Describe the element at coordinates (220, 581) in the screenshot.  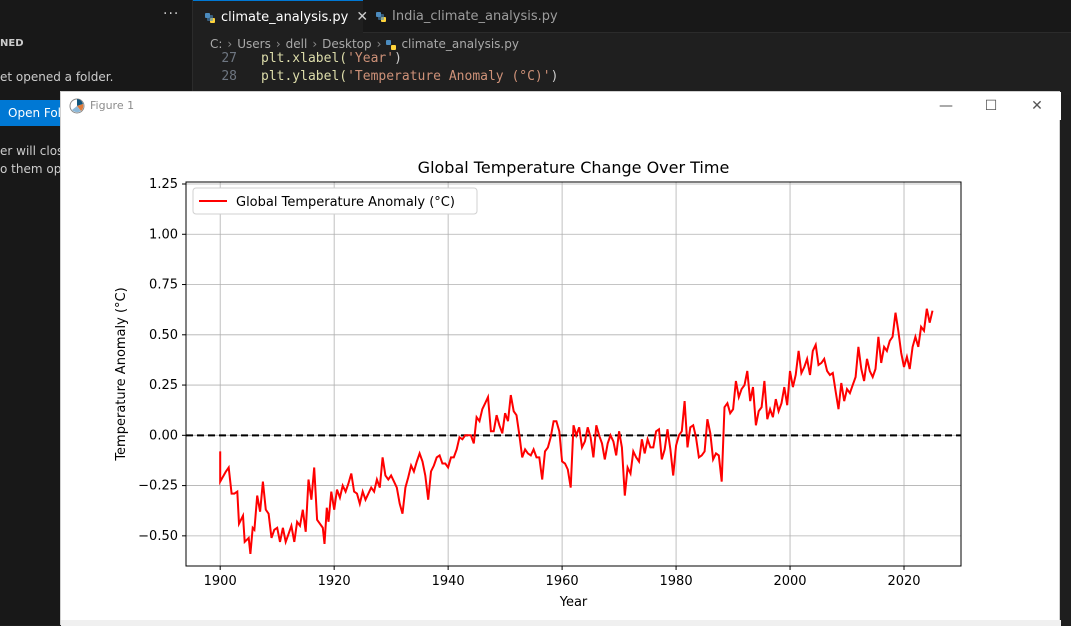
I see `x-tick-label: 1900` at that location.